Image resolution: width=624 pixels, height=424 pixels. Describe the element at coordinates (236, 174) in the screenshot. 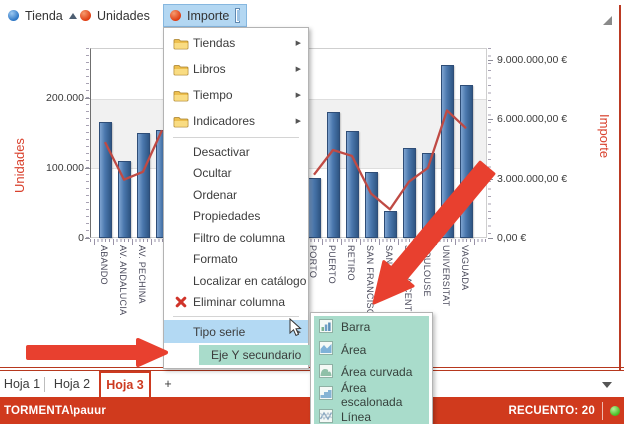

I see `menu-item-ocultar: Ocultar` at that location.